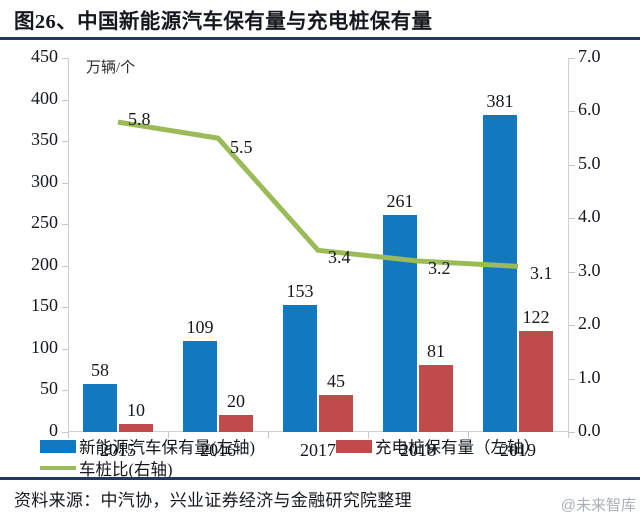  Describe the element at coordinates (589, 376) in the screenshot. I see `y-axis-right-tick-label: 1.0` at that location.